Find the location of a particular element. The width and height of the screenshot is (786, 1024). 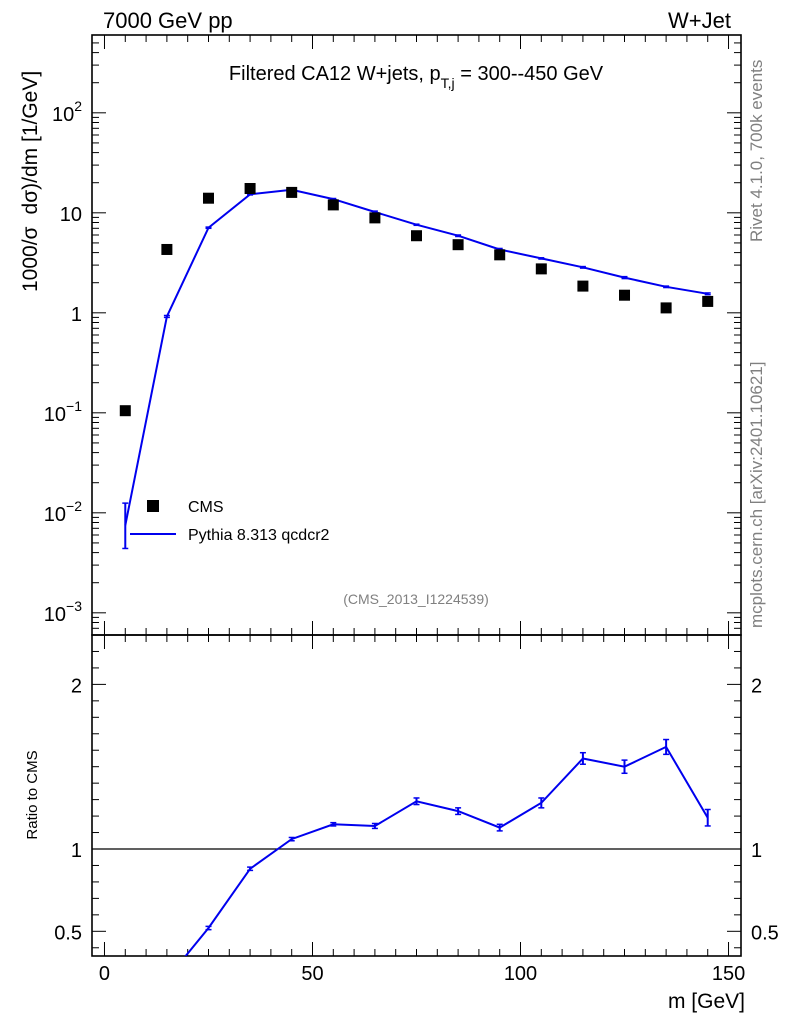

ratio-y-tick-label-left: 2 is located at coordinates (76, 686).